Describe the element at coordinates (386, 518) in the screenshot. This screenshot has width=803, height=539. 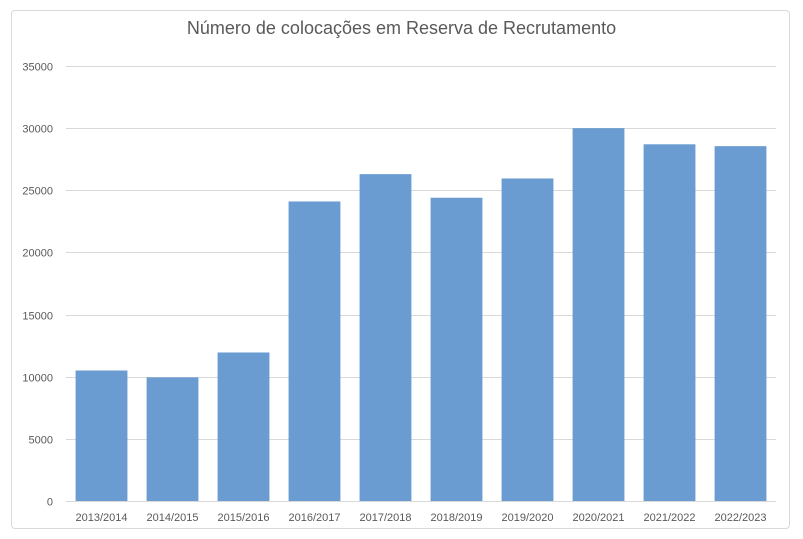
I see `x-tick-label: 2017/2018` at that location.